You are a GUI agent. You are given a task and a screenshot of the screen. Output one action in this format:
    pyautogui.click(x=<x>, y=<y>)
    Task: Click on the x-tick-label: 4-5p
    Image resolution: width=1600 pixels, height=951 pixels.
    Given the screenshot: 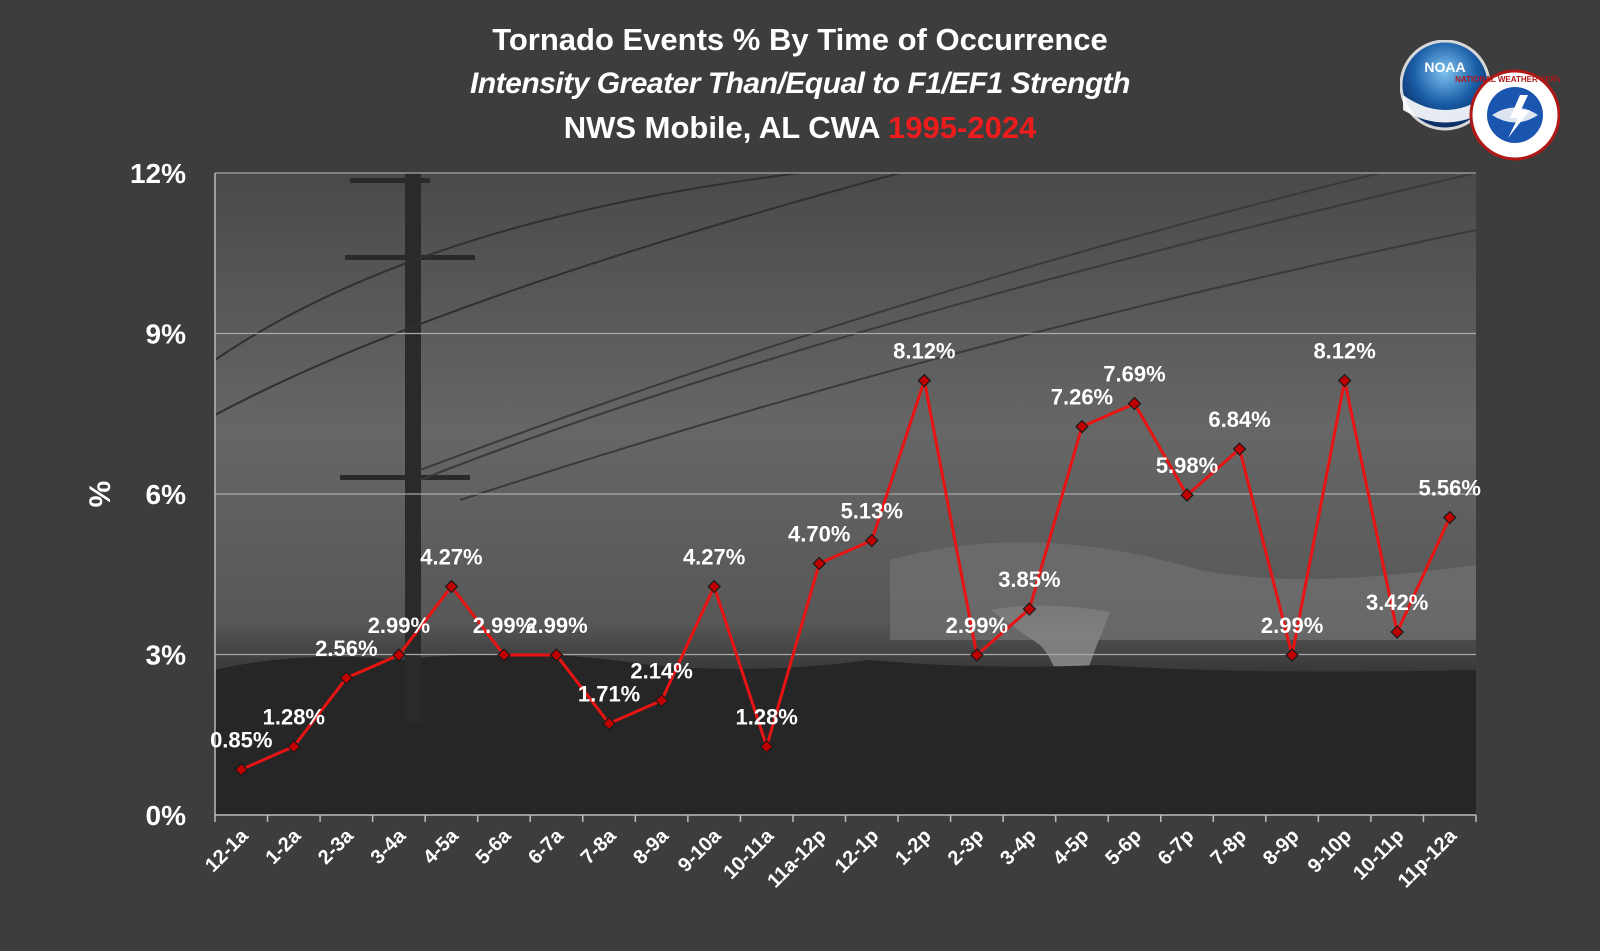 What is the action you would take?
    pyautogui.click(x=1071, y=847)
    